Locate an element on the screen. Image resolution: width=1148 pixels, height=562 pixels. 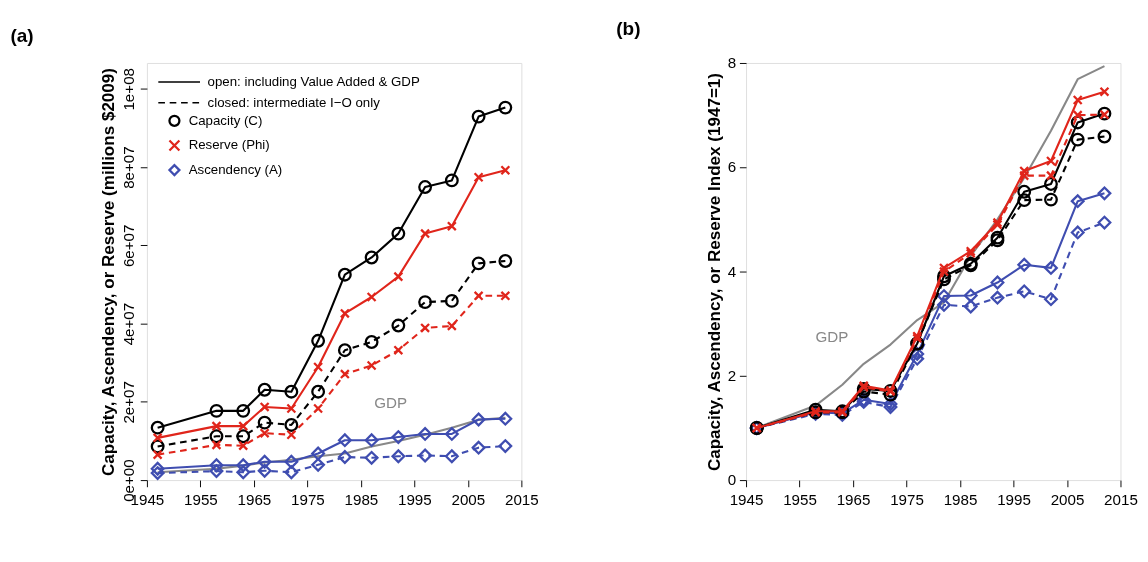
y-axis-title: Capacity, Ascendency, or Reserve (millions $2009) is located at coordinates (109, 272).